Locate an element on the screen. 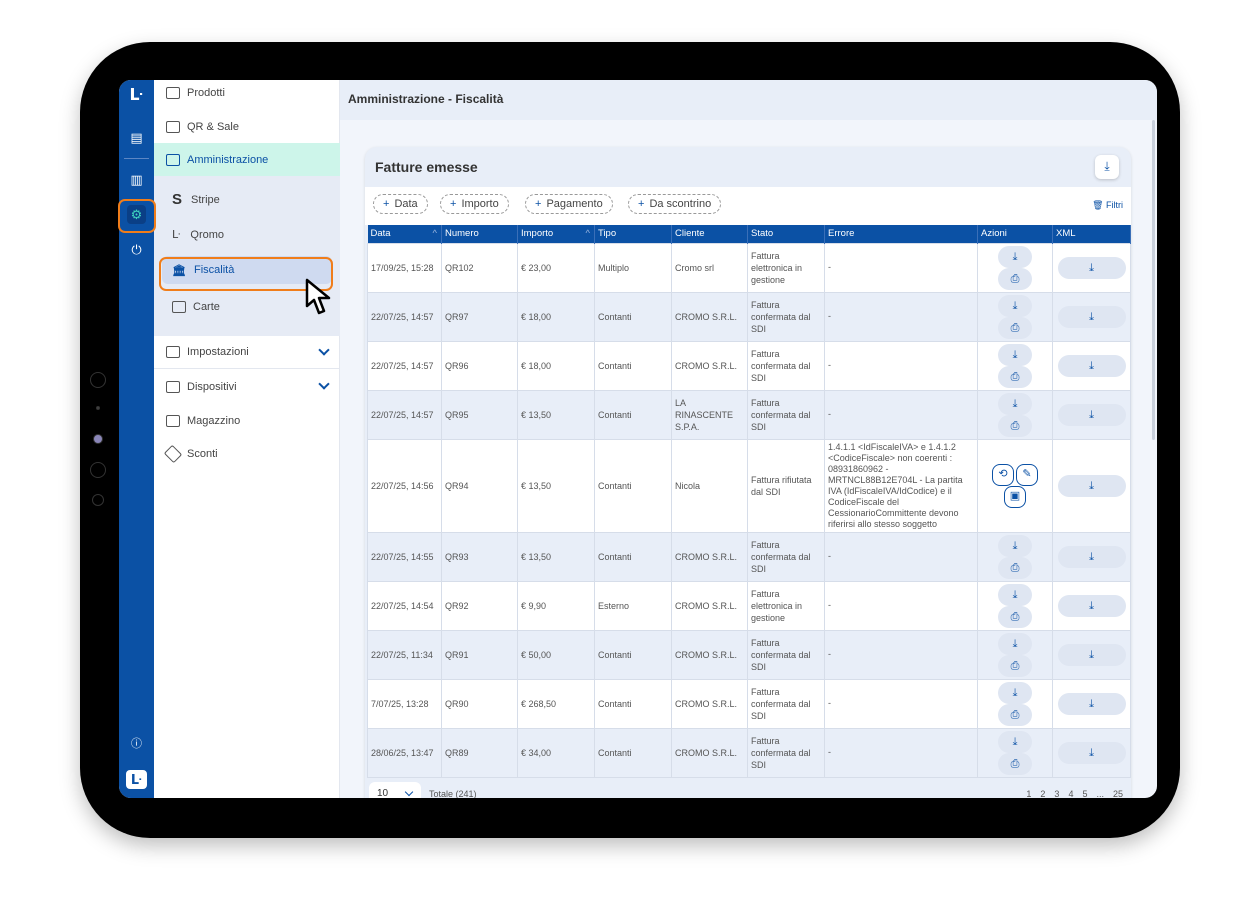 The width and height of the screenshot is (1250, 920). export-button: ⤓ is located at coordinates (1107, 167).